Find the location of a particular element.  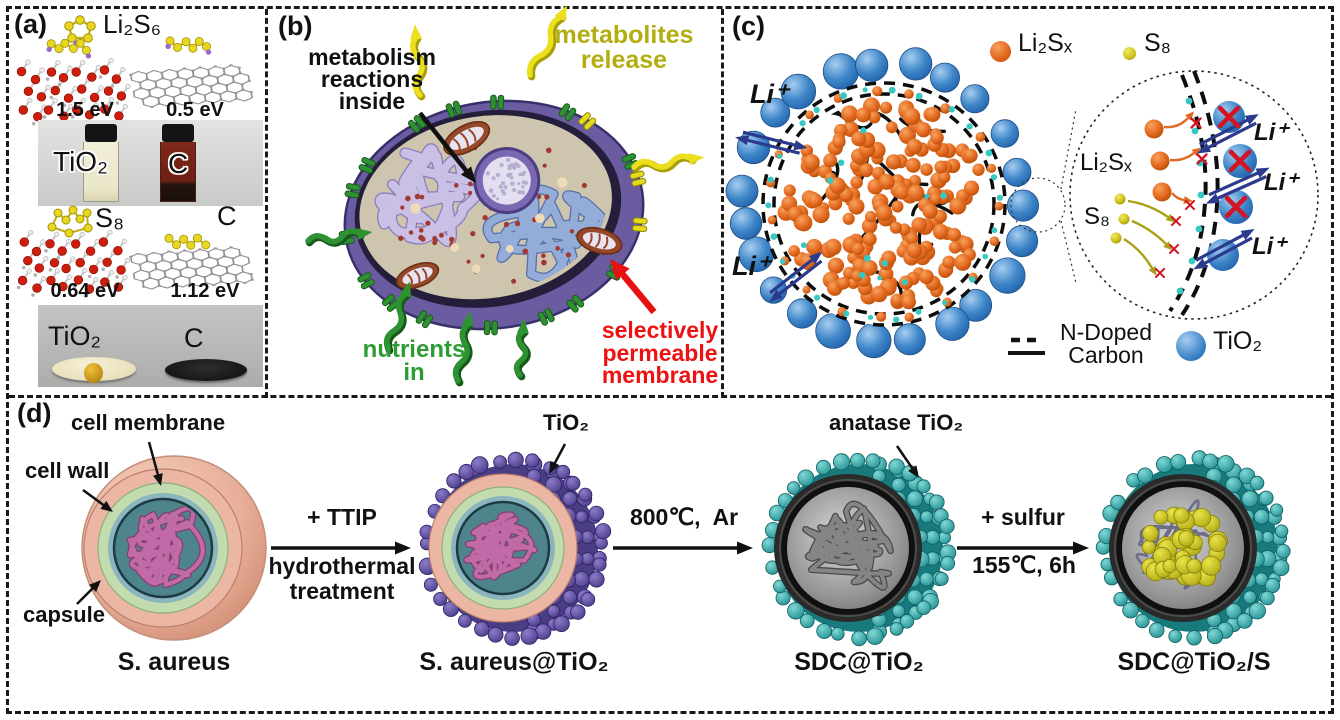

metabolism-pointer-arrow is located at coordinates (447, 147).